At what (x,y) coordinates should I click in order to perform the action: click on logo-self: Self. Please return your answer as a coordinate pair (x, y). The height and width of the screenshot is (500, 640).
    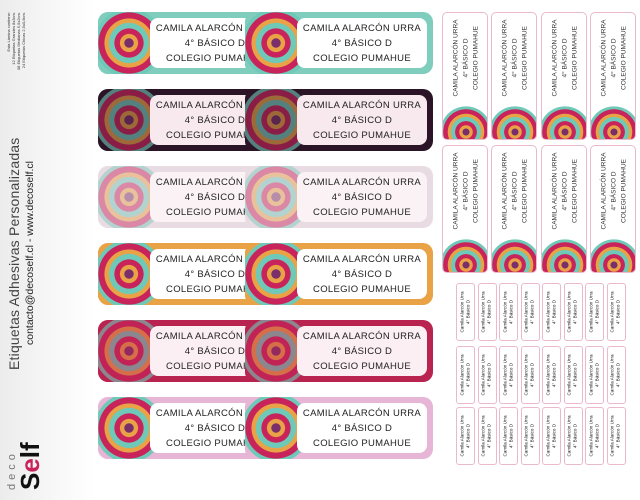
    Looking at the image, I should click on (30, 466).